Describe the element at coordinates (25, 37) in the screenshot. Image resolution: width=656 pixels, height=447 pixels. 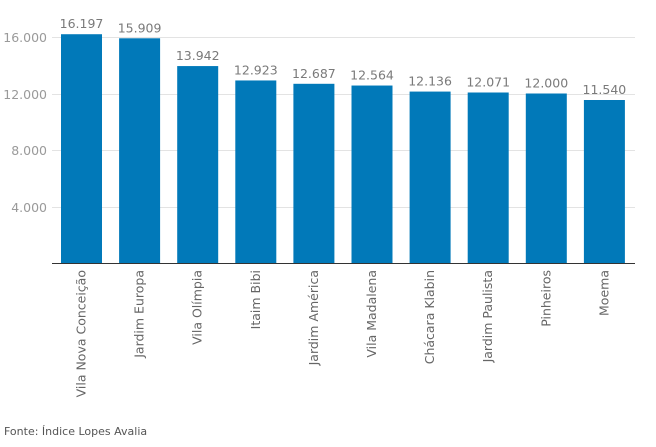
I see `y-tick-label: 16.000` at that location.